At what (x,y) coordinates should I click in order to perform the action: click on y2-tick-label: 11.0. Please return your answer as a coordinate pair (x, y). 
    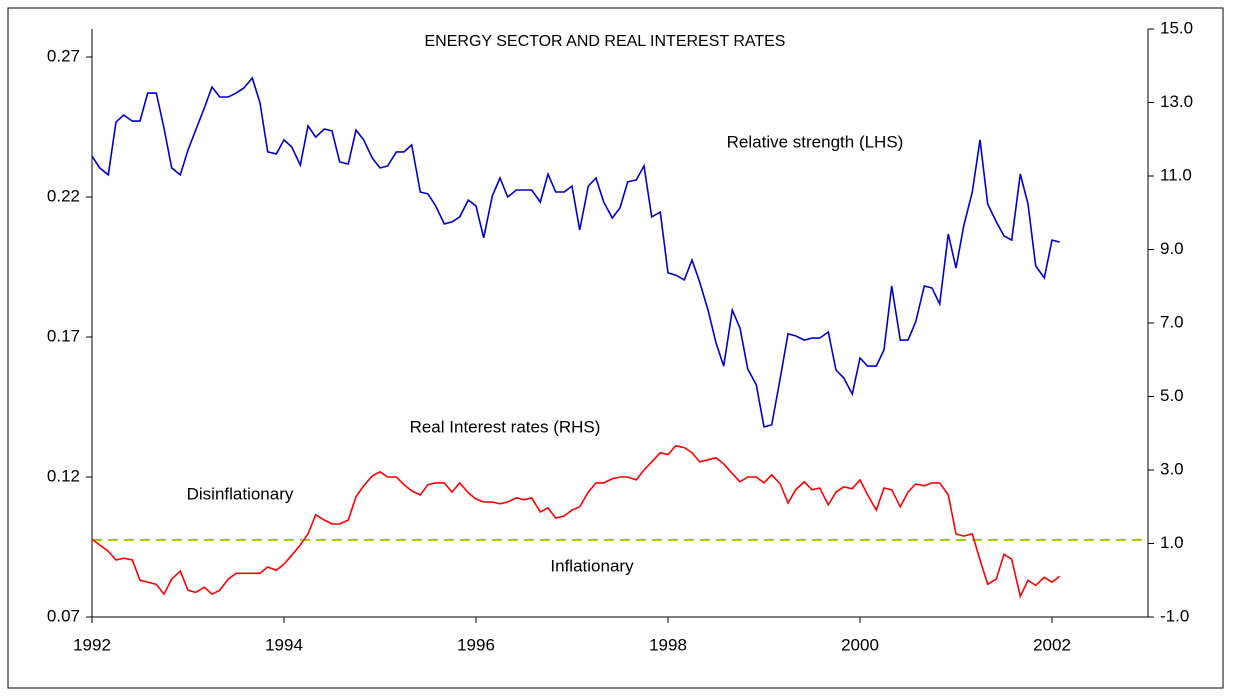
    Looking at the image, I should click on (1176, 174).